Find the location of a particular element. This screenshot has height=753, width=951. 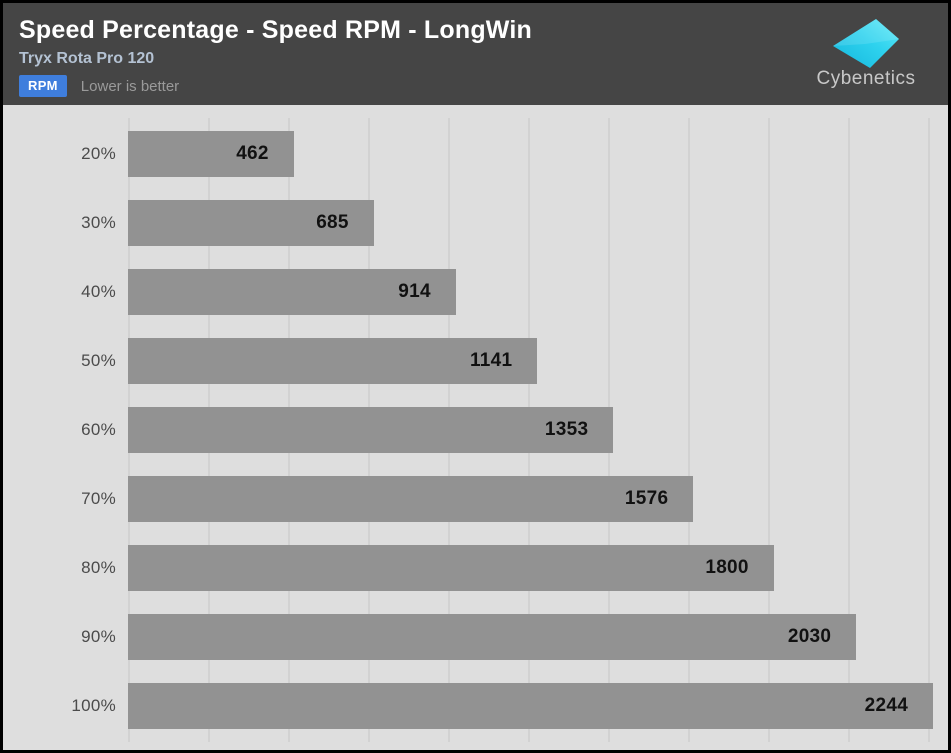

chart-row: 30% 685 is located at coordinates (475, 222).